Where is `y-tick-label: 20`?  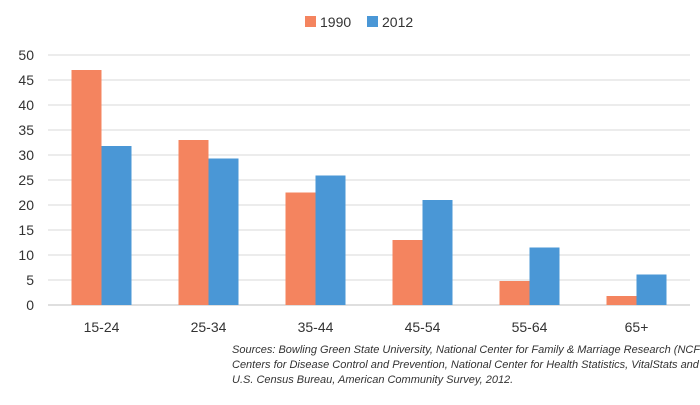
y-tick-label: 20 is located at coordinates (26, 205).